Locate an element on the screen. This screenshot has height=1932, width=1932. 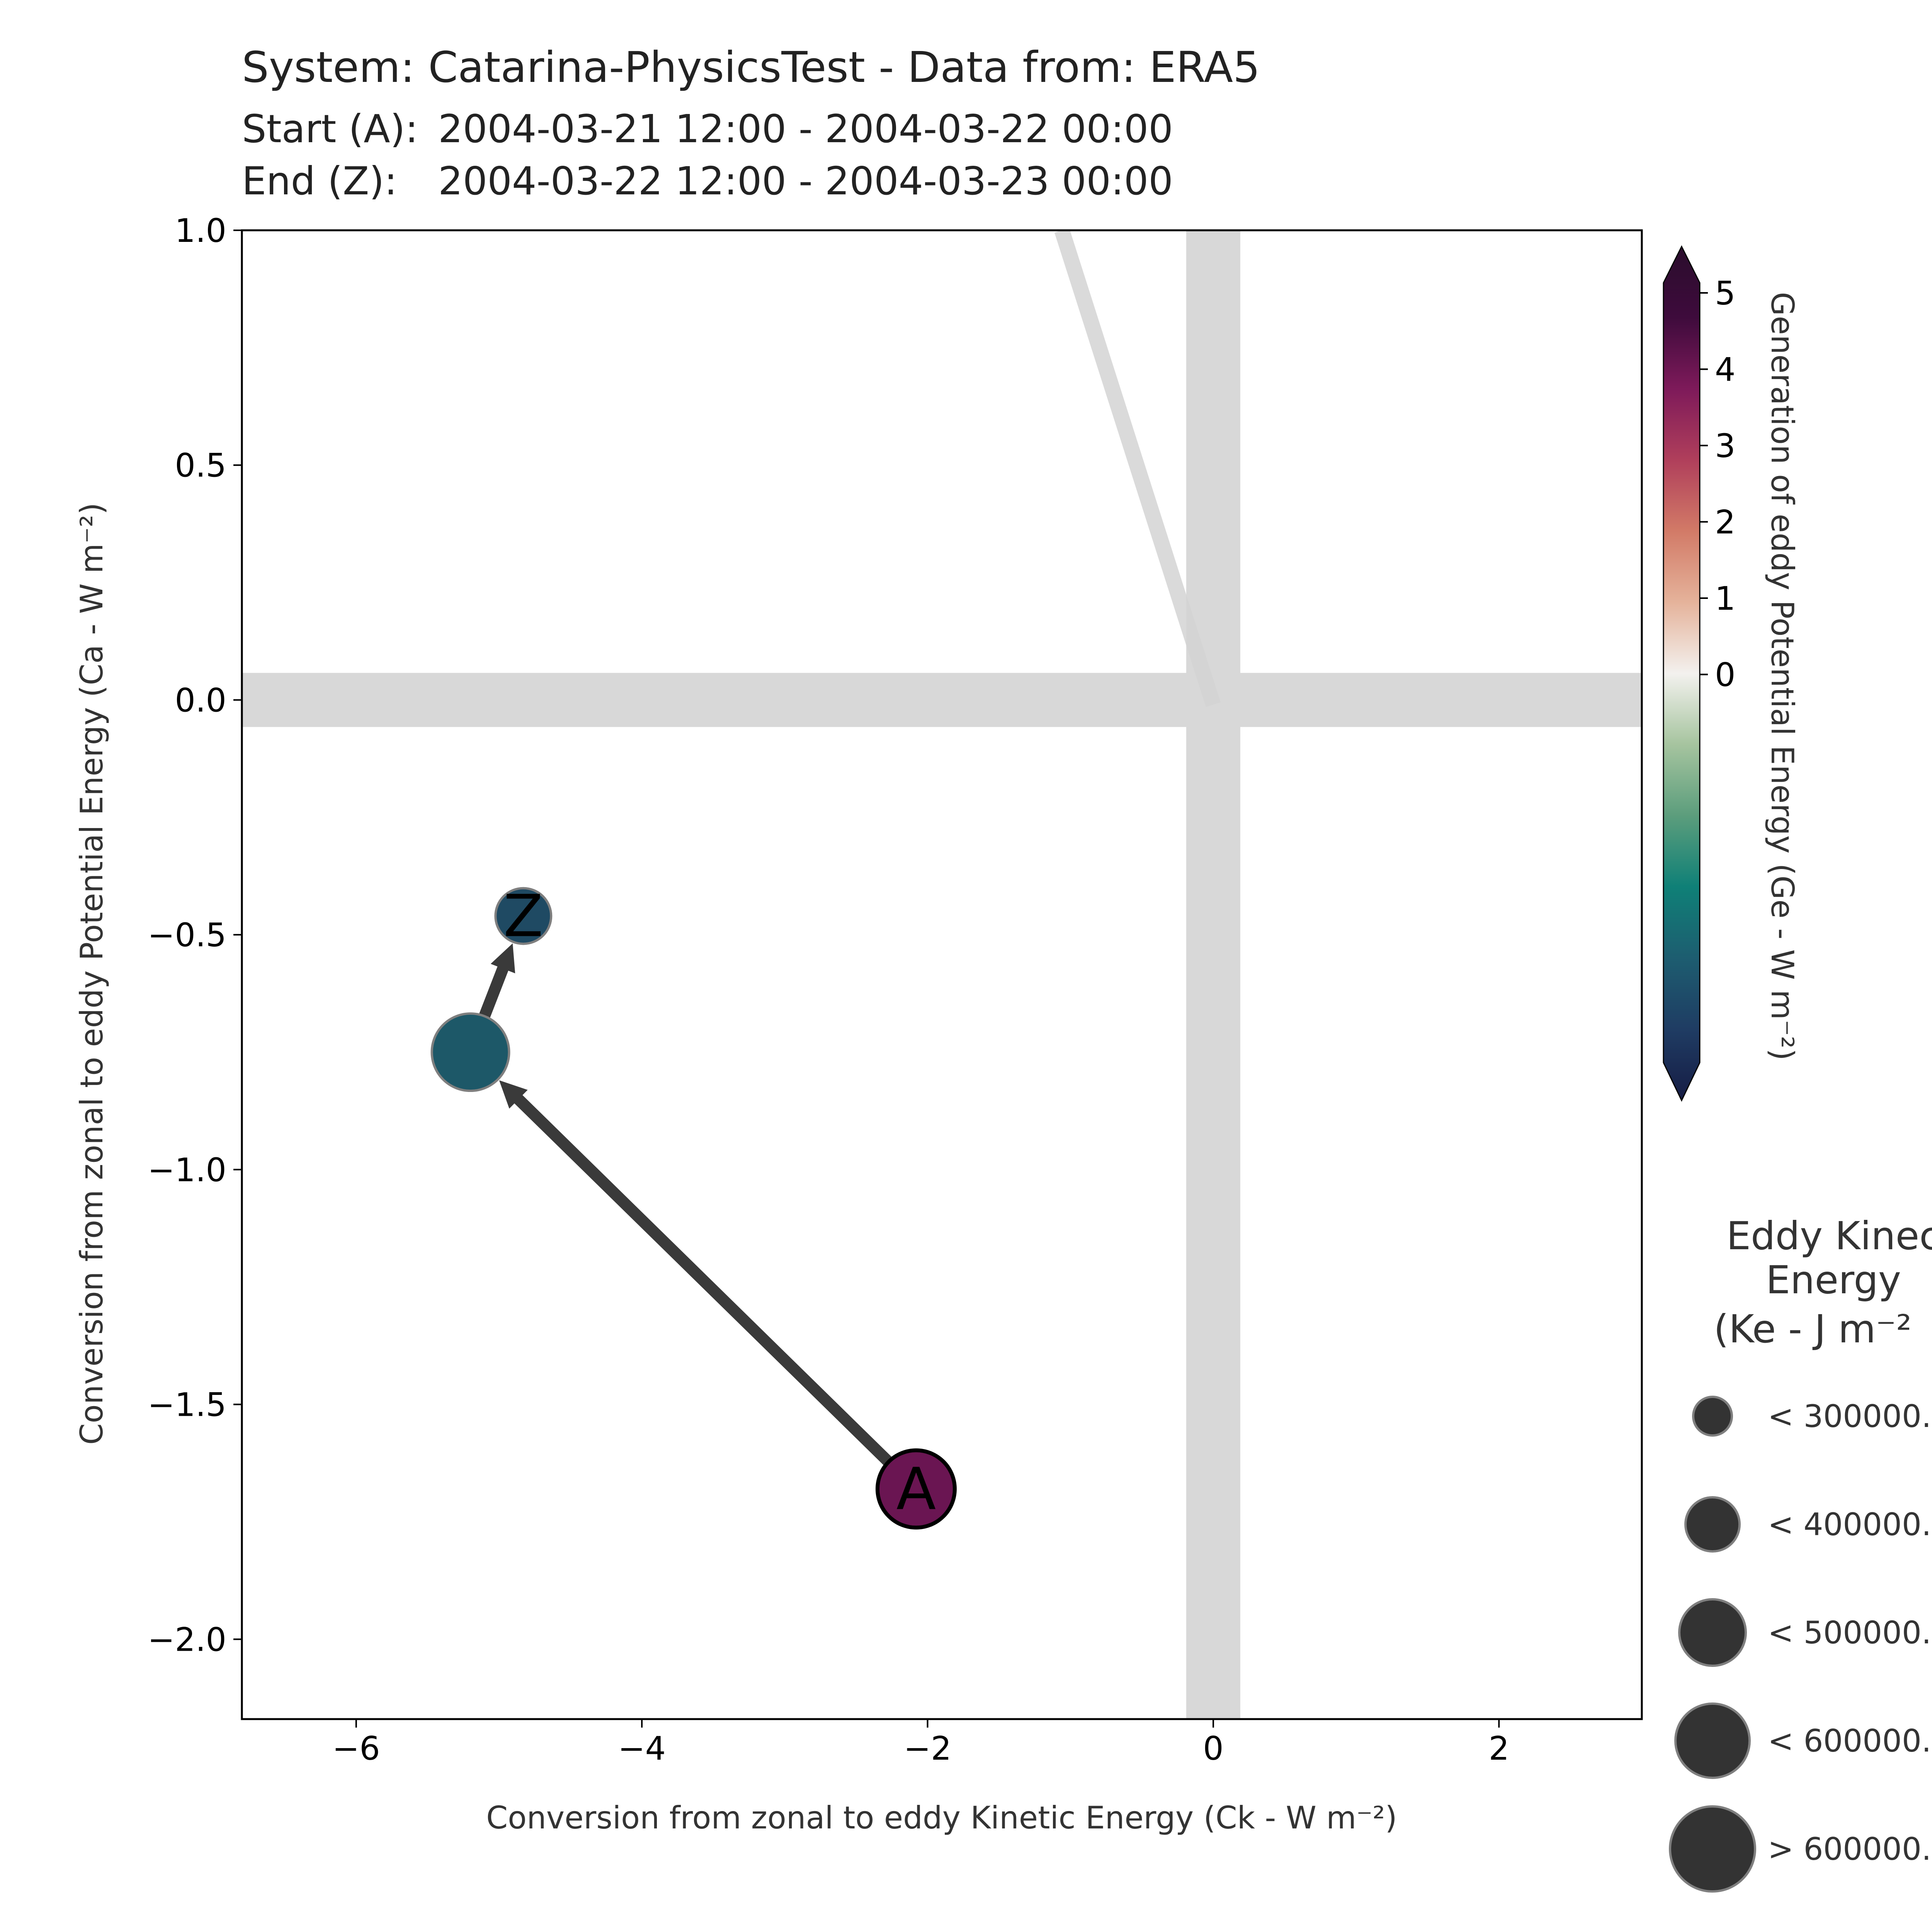
y-tick-label: −1.5 is located at coordinates (187, 1405).